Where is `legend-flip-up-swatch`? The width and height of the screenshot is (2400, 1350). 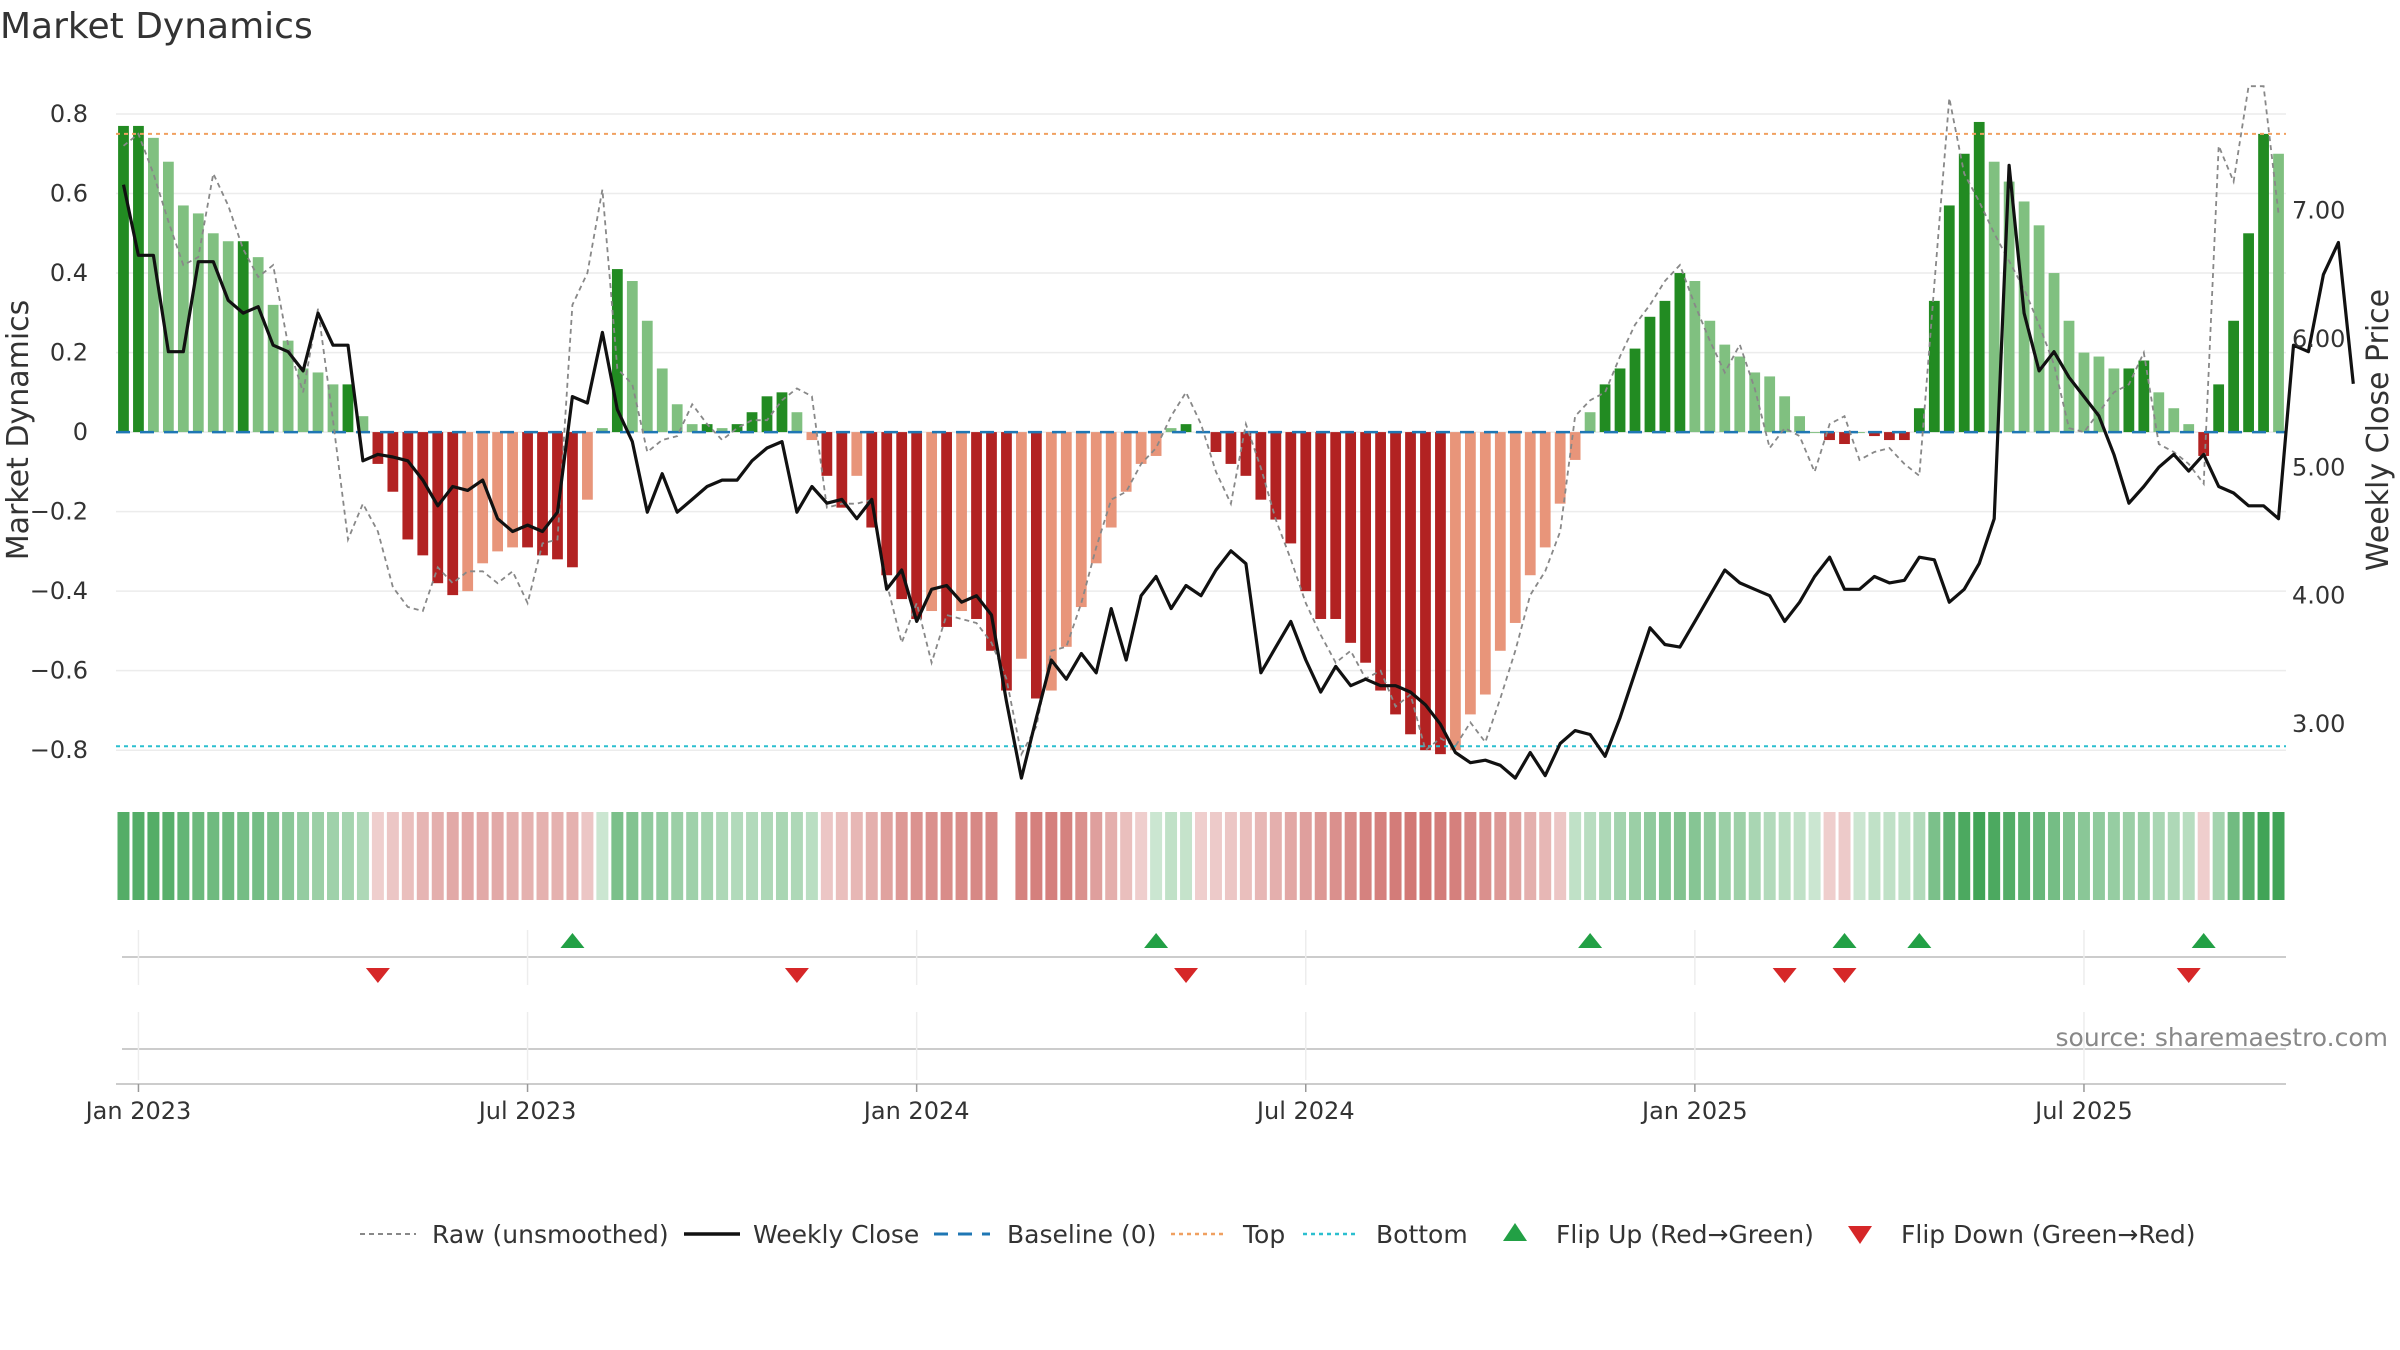
legend-flip-up-swatch is located at coordinates (1515, 1232).